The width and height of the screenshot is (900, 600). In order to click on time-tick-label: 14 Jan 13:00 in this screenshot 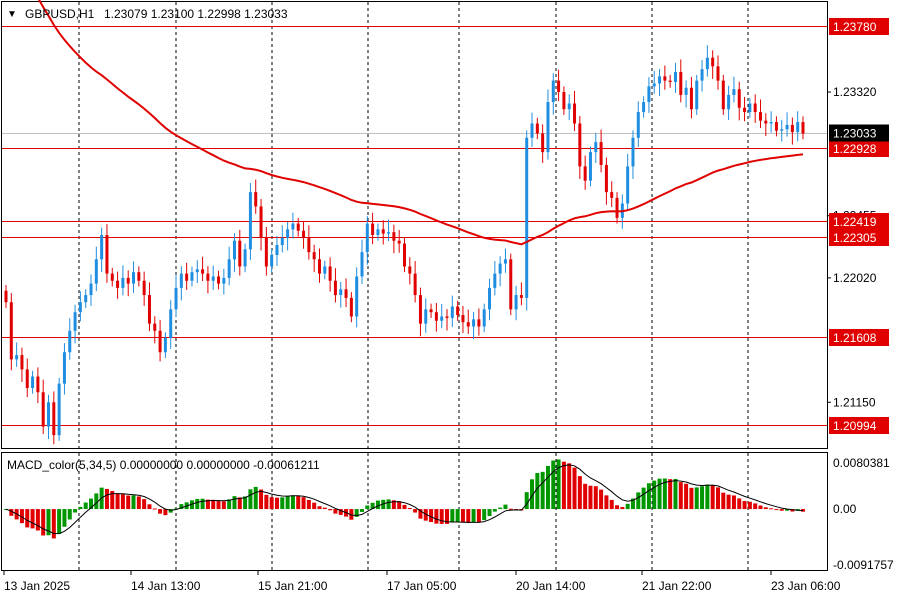, I will do `click(166, 586)`.